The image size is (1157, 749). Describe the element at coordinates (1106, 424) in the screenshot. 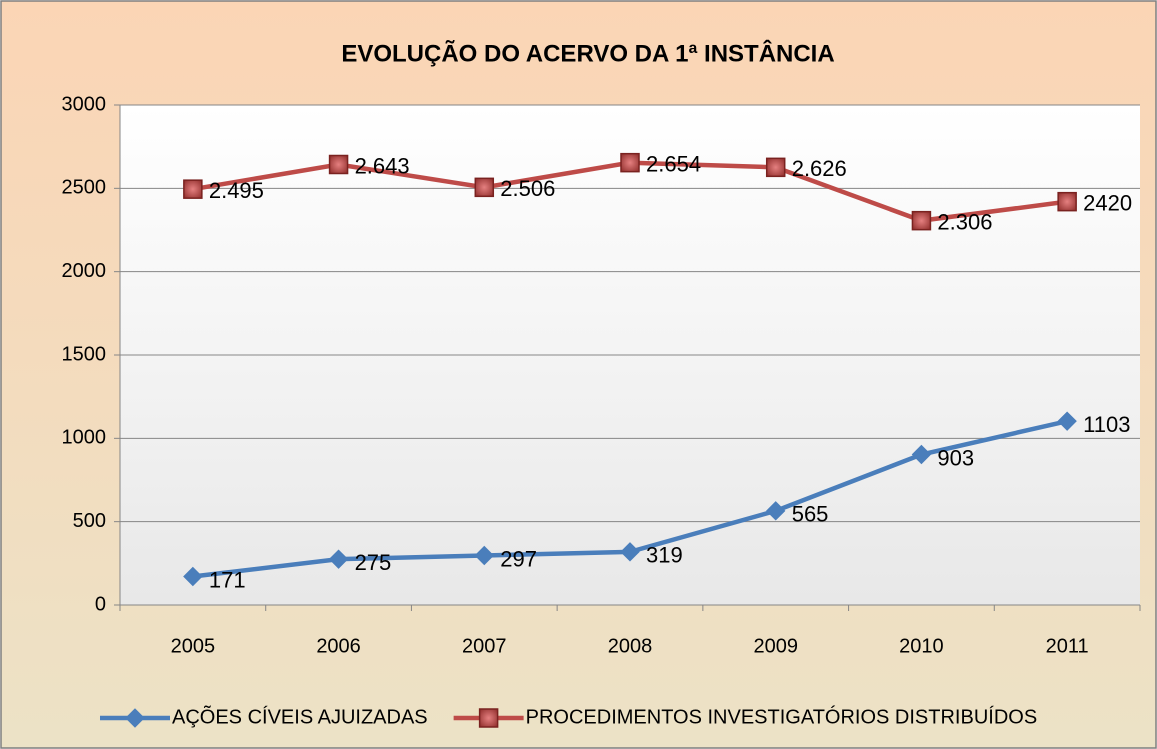

I see `data-label: 1103` at that location.